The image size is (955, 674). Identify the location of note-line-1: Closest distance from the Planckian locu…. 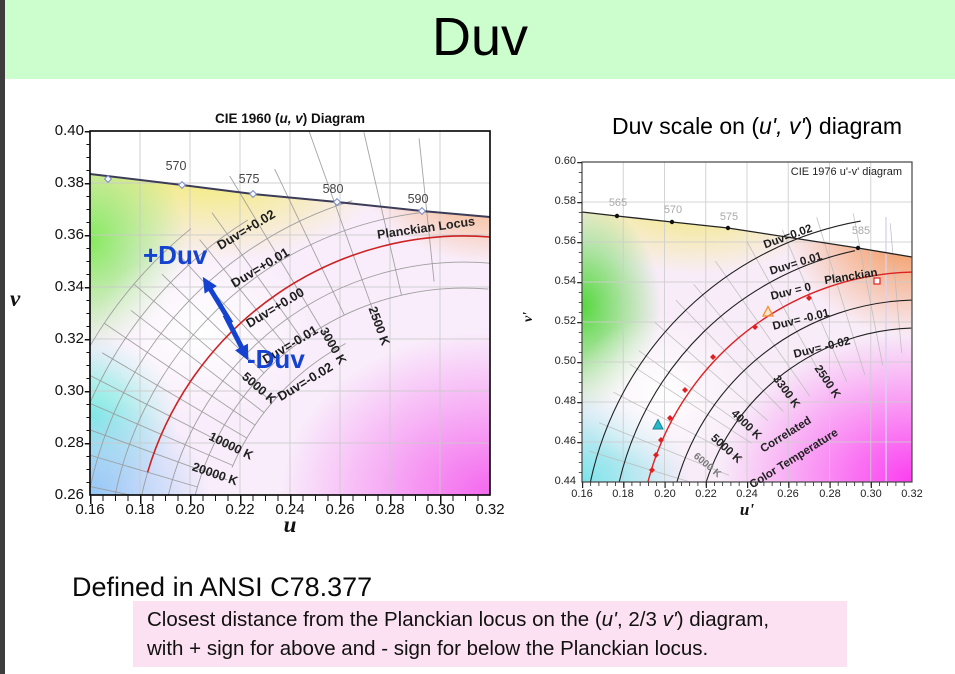
(497, 620).